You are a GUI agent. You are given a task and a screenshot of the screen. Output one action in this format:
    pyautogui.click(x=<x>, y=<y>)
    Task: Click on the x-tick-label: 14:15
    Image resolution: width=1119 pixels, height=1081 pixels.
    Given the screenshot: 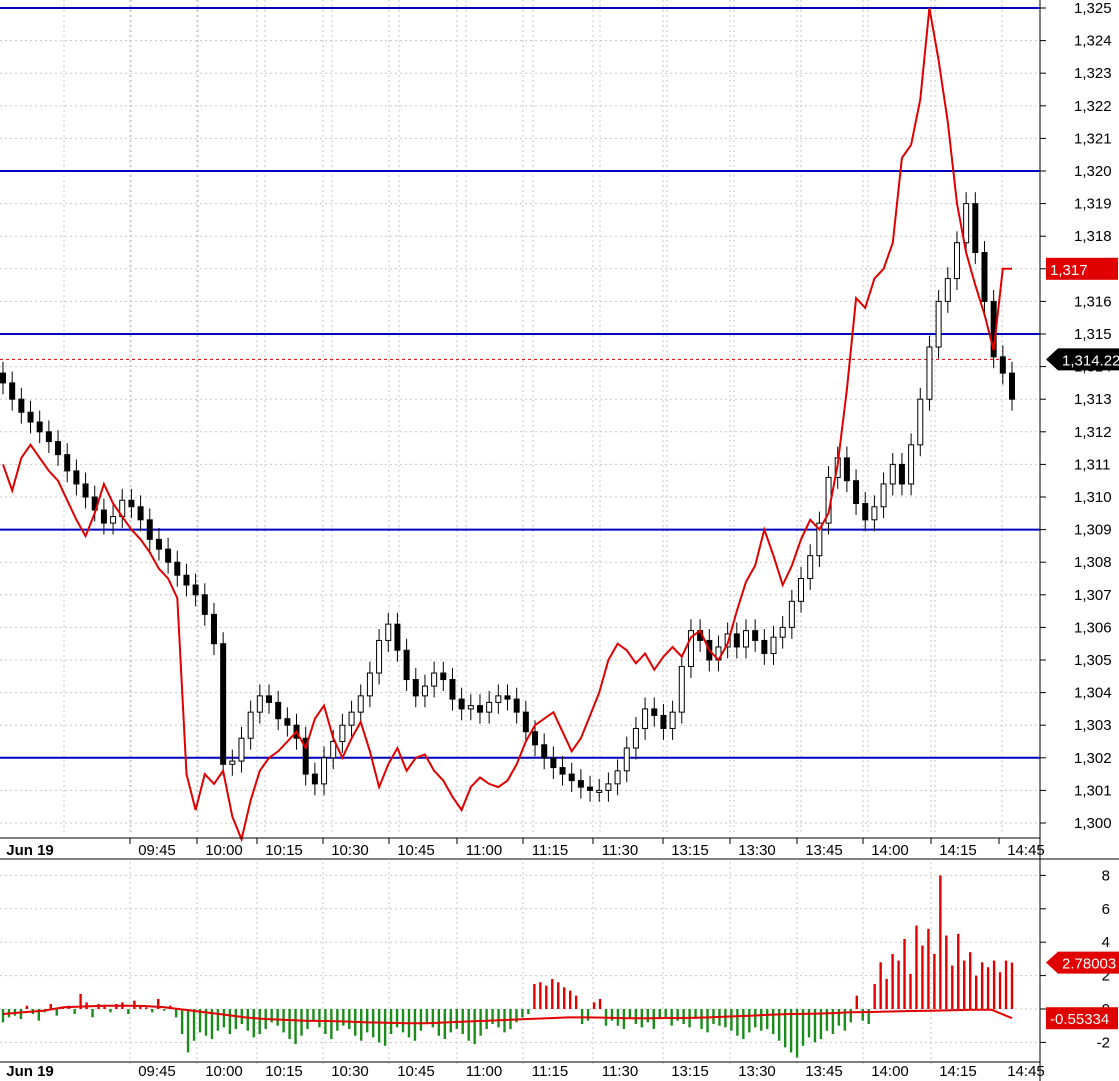 What is the action you would take?
    pyautogui.click(x=958, y=1071)
    